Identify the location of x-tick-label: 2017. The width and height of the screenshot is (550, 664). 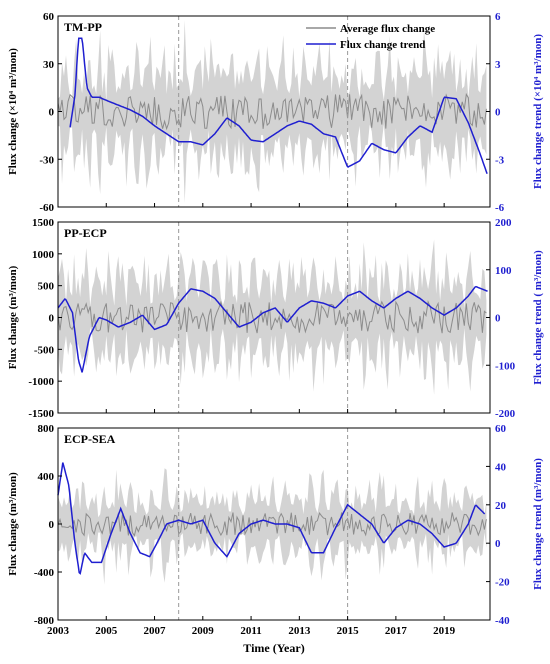
(396, 631).